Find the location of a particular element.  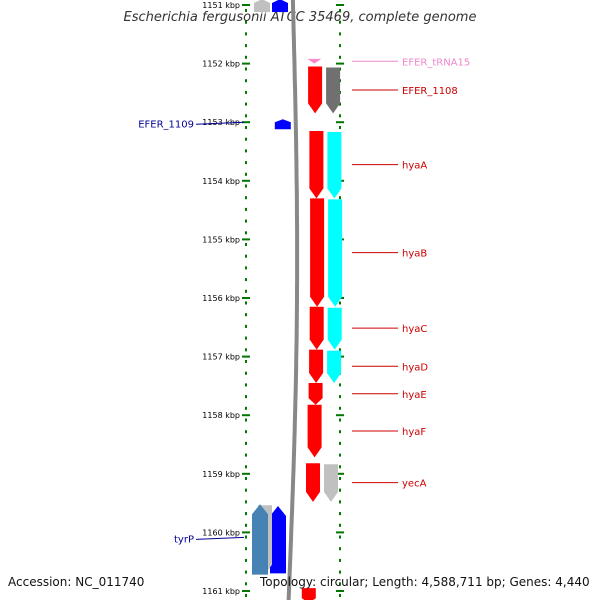

gene-arrow-tyrp is located at coordinates (260, 539).